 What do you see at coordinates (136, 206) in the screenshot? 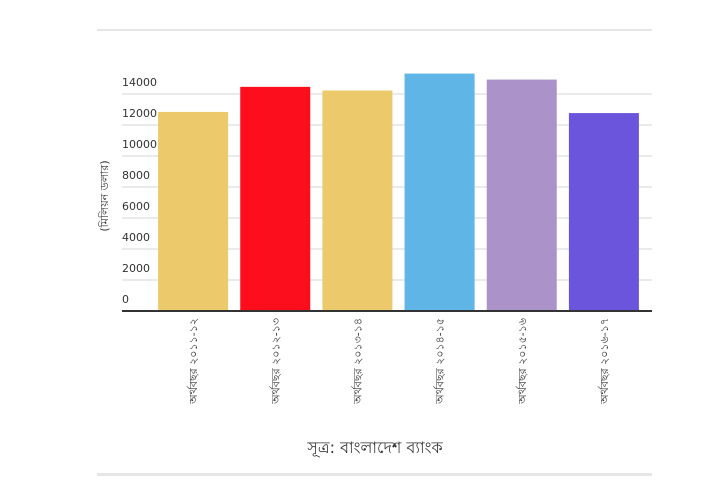
I see `y-tick-label: 6000` at bounding box center [136, 206].